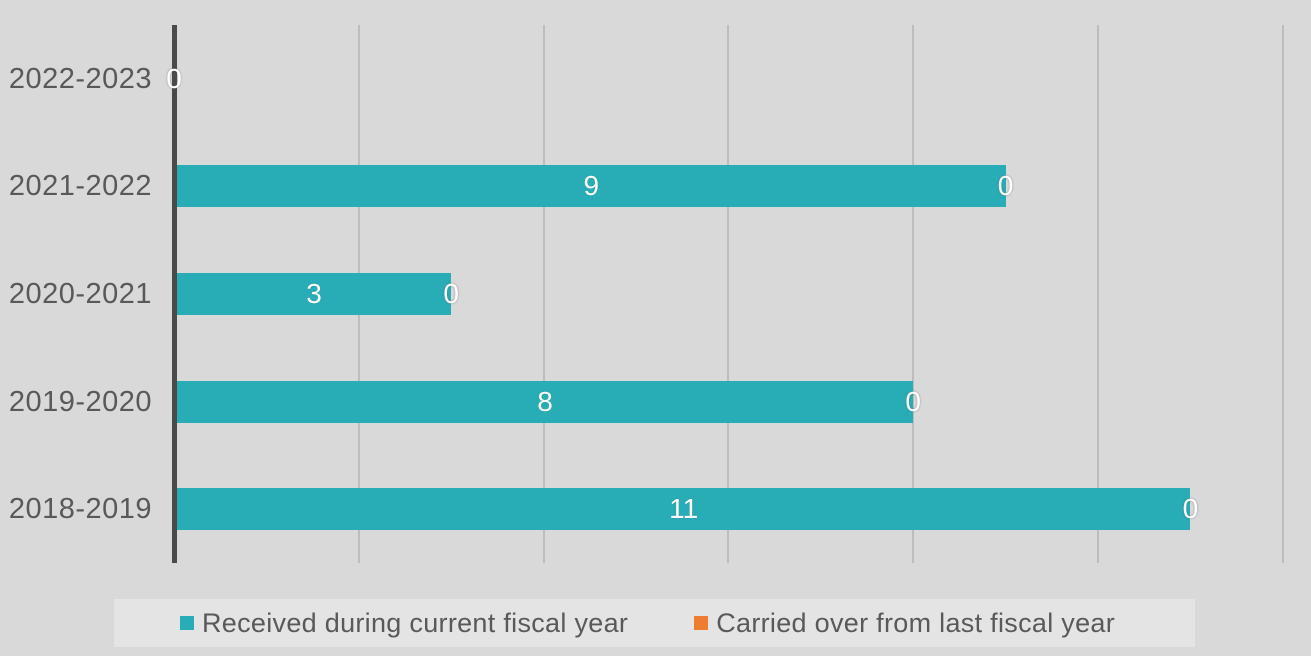 This screenshot has width=1311, height=656. Describe the element at coordinates (187, 623) in the screenshot. I see `legend-swatch-teal-icon` at that location.